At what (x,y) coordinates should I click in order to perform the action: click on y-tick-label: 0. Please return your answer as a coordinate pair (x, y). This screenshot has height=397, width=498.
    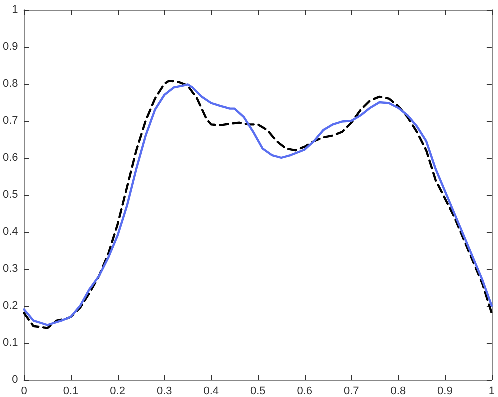
    Looking at the image, I should click on (15, 380).